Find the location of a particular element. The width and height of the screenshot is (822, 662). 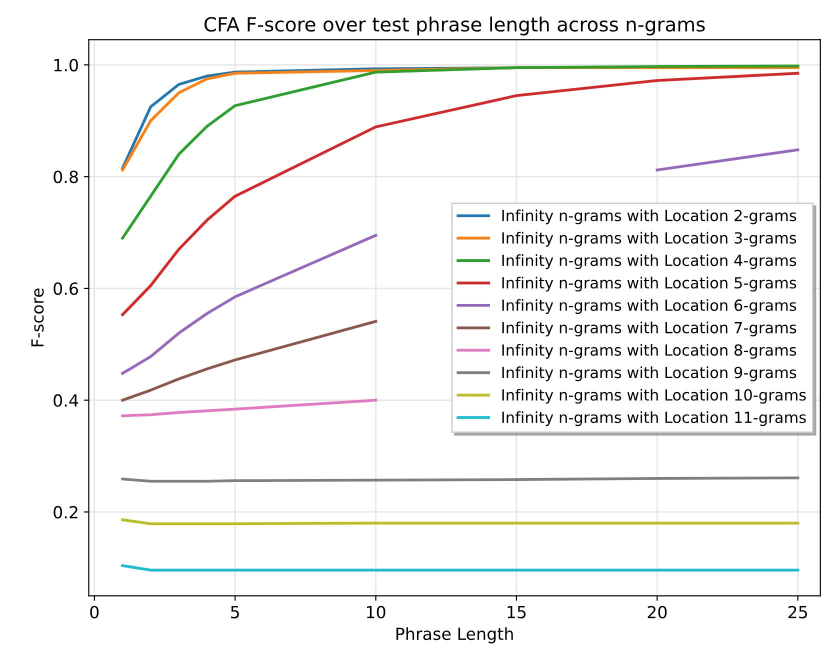

x-axis-title: Phrase Length is located at coordinates (454, 635).